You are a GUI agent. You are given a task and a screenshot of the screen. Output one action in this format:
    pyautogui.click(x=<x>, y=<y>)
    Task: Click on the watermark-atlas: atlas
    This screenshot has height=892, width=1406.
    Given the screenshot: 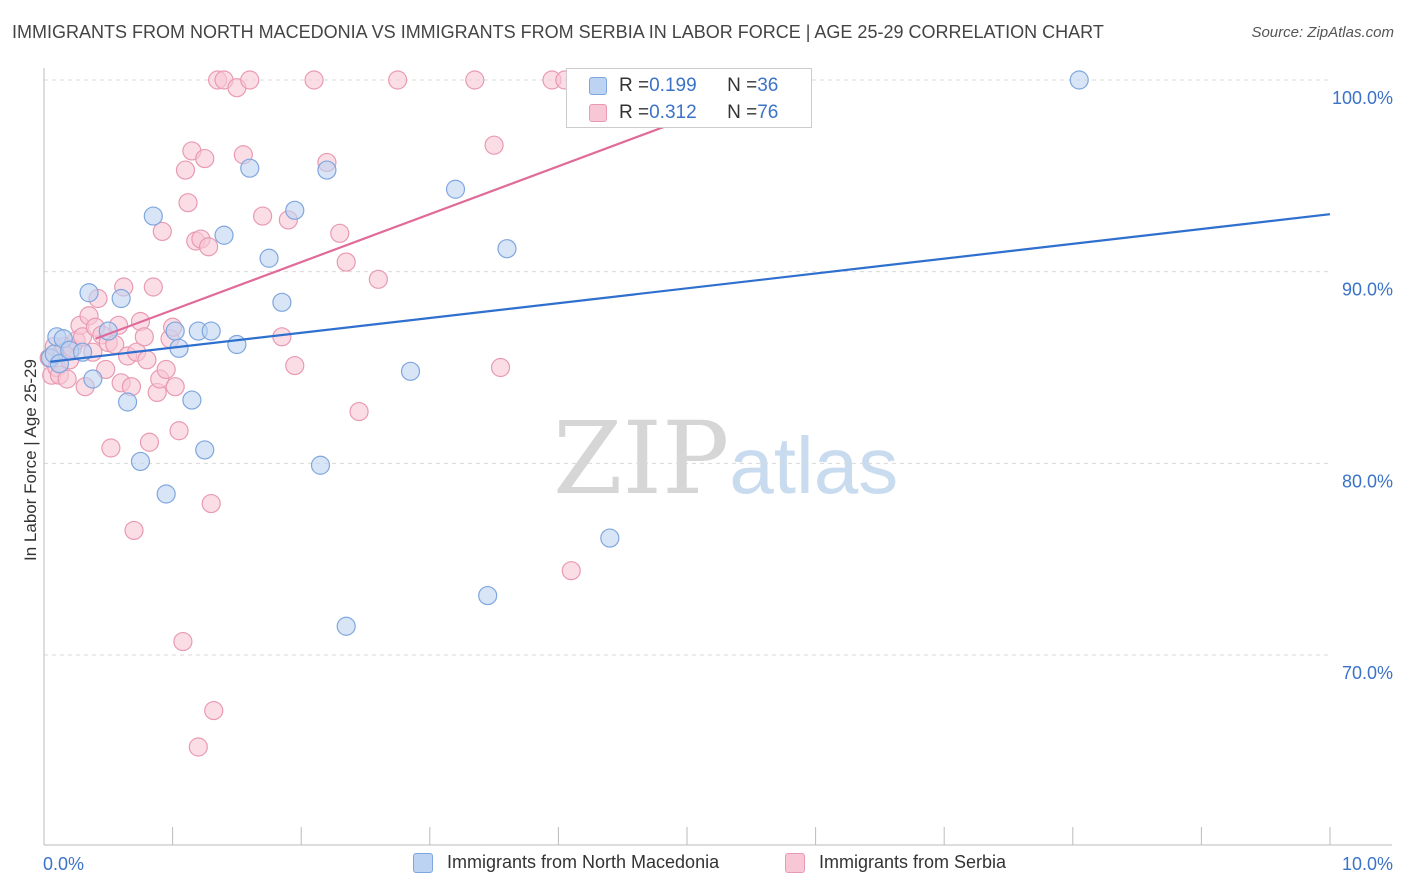 What is the action you would take?
    pyautogui.click(x=814, y=465)
    